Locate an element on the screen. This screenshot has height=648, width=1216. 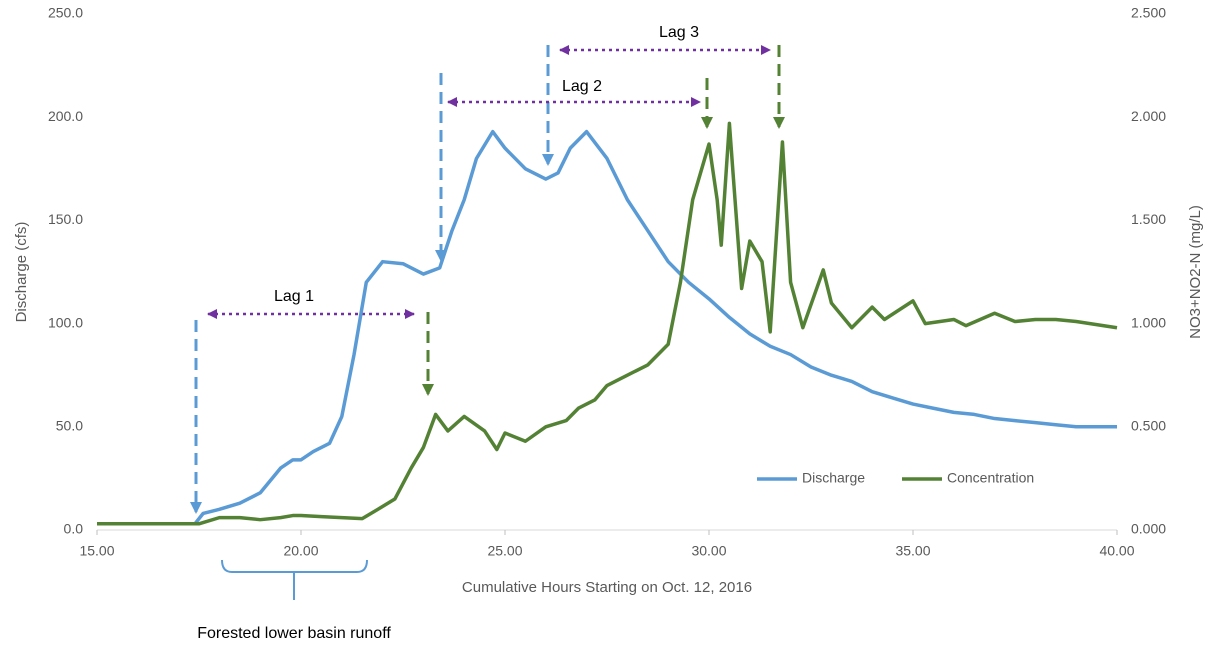
y2-axis-label: NO3+NO2-N (mg/L) is located at coordinates (1195, 272).